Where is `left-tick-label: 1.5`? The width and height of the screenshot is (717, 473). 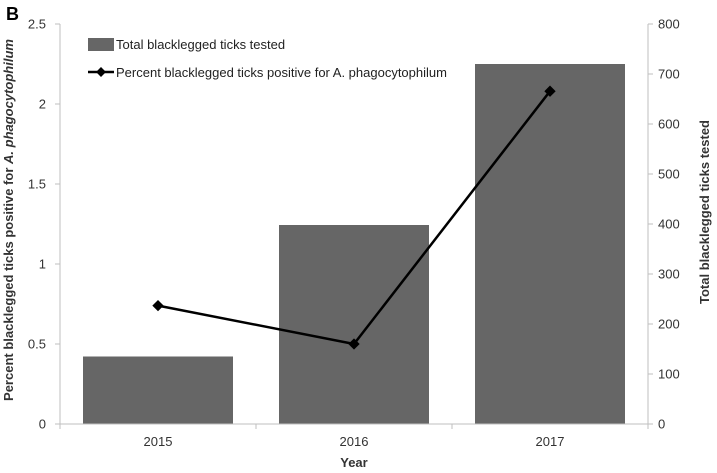
left-tick-label: 1.5 is located at coordinates (37, 184).